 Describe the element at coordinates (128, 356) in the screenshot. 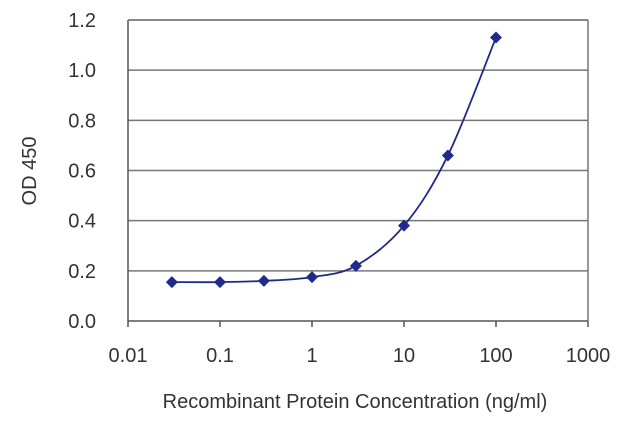

I see `x-tick-label: 0.01` at that location.